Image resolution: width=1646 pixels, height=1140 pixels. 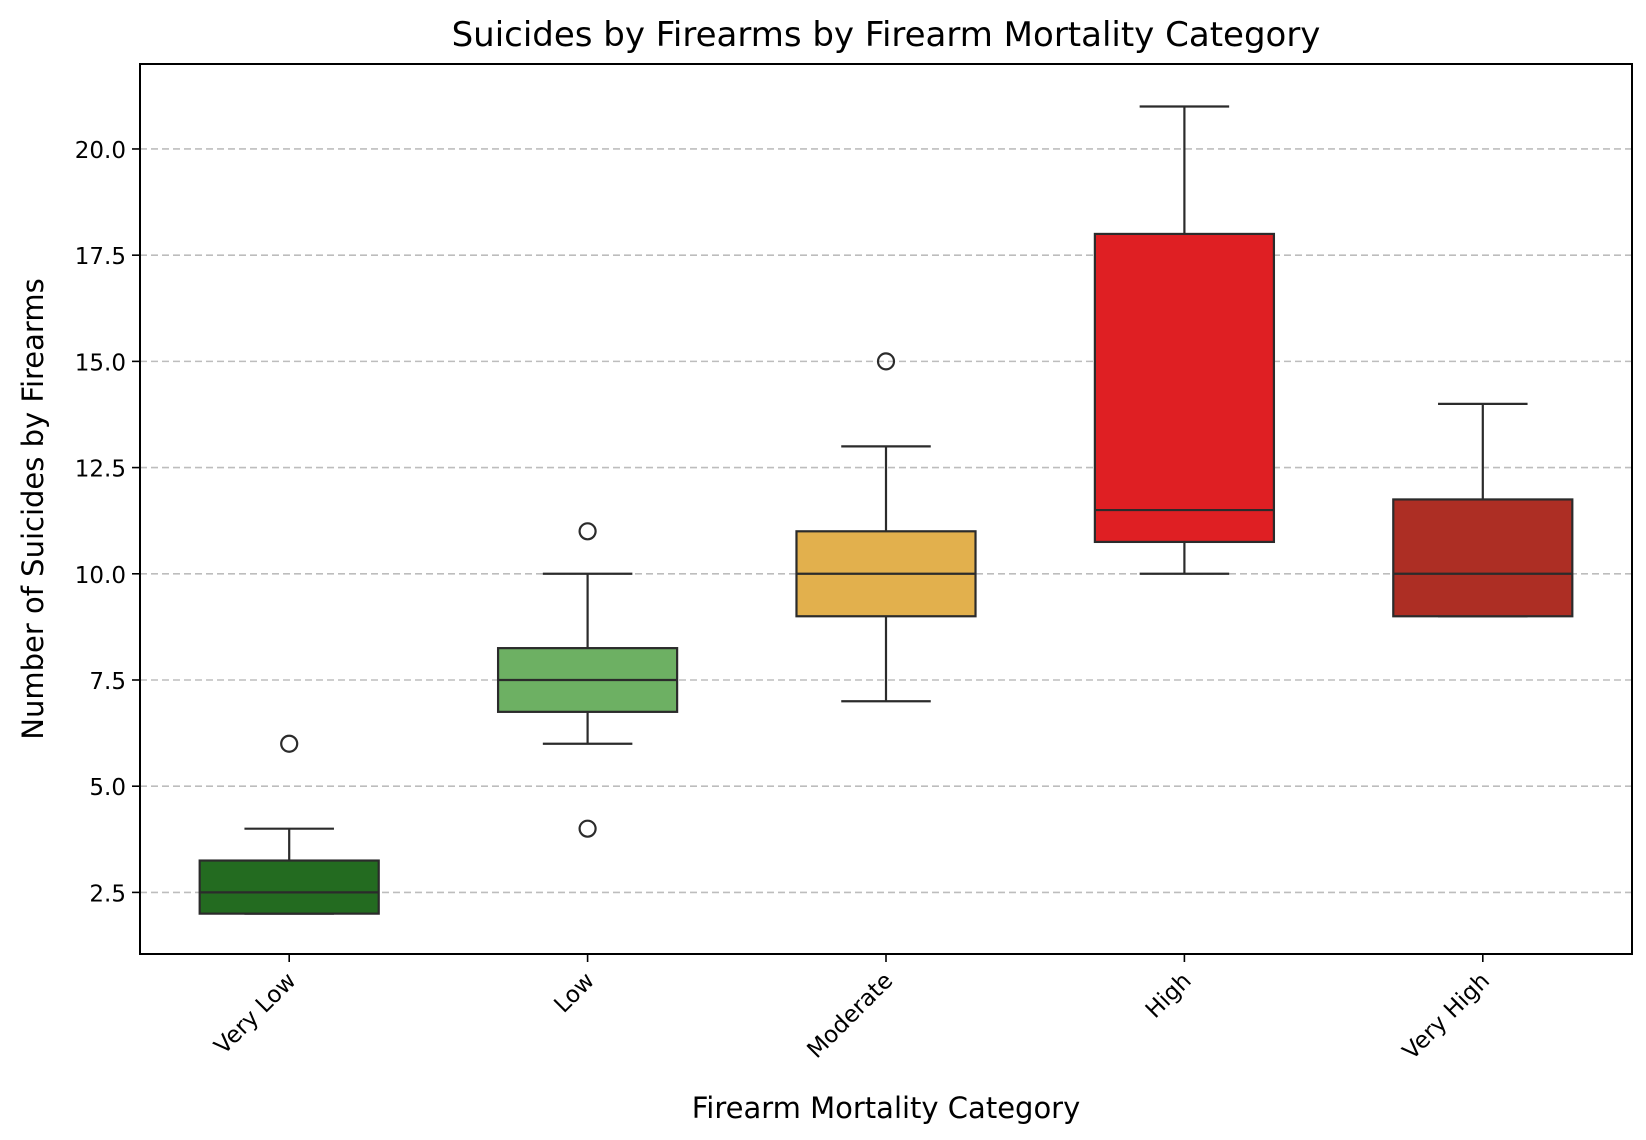 I want to click on x-tick-label: Moderate, so click(x=851, y=1016).